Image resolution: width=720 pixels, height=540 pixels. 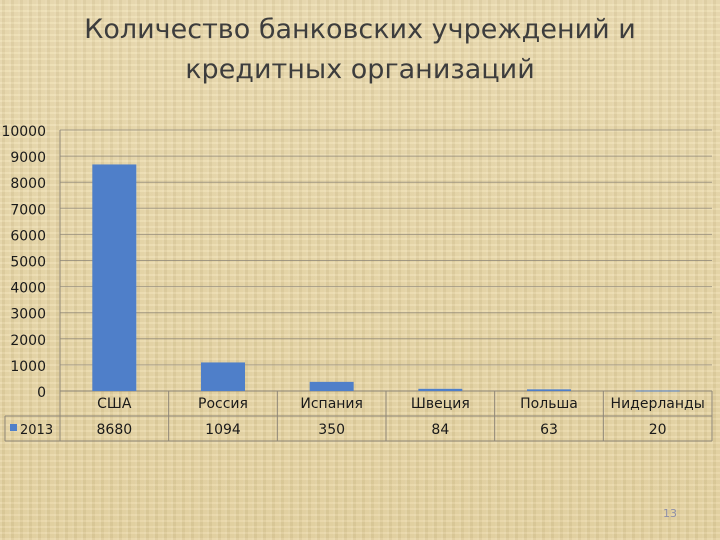 I want to click on y-tick-label: 3000, so click(x=28, y=315).